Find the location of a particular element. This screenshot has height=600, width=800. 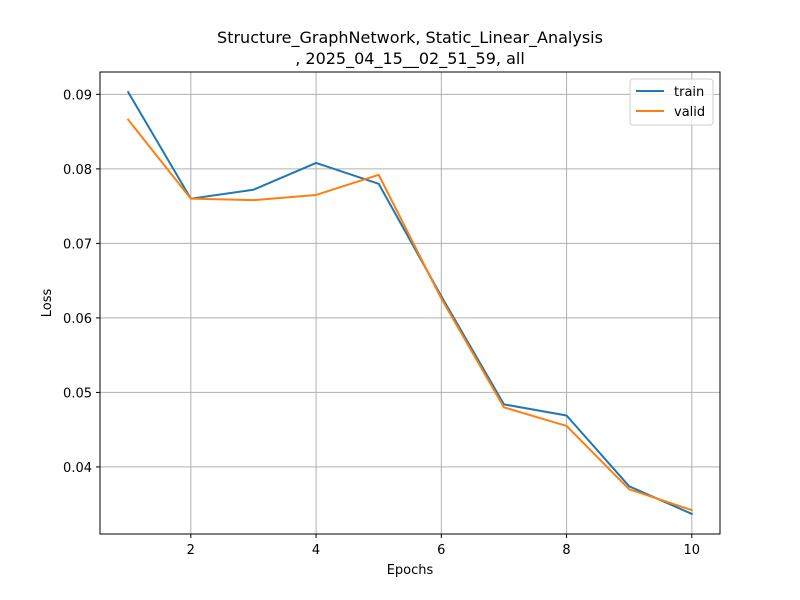

y-tick-label: 0.09 is located at coordinates (77, 95).